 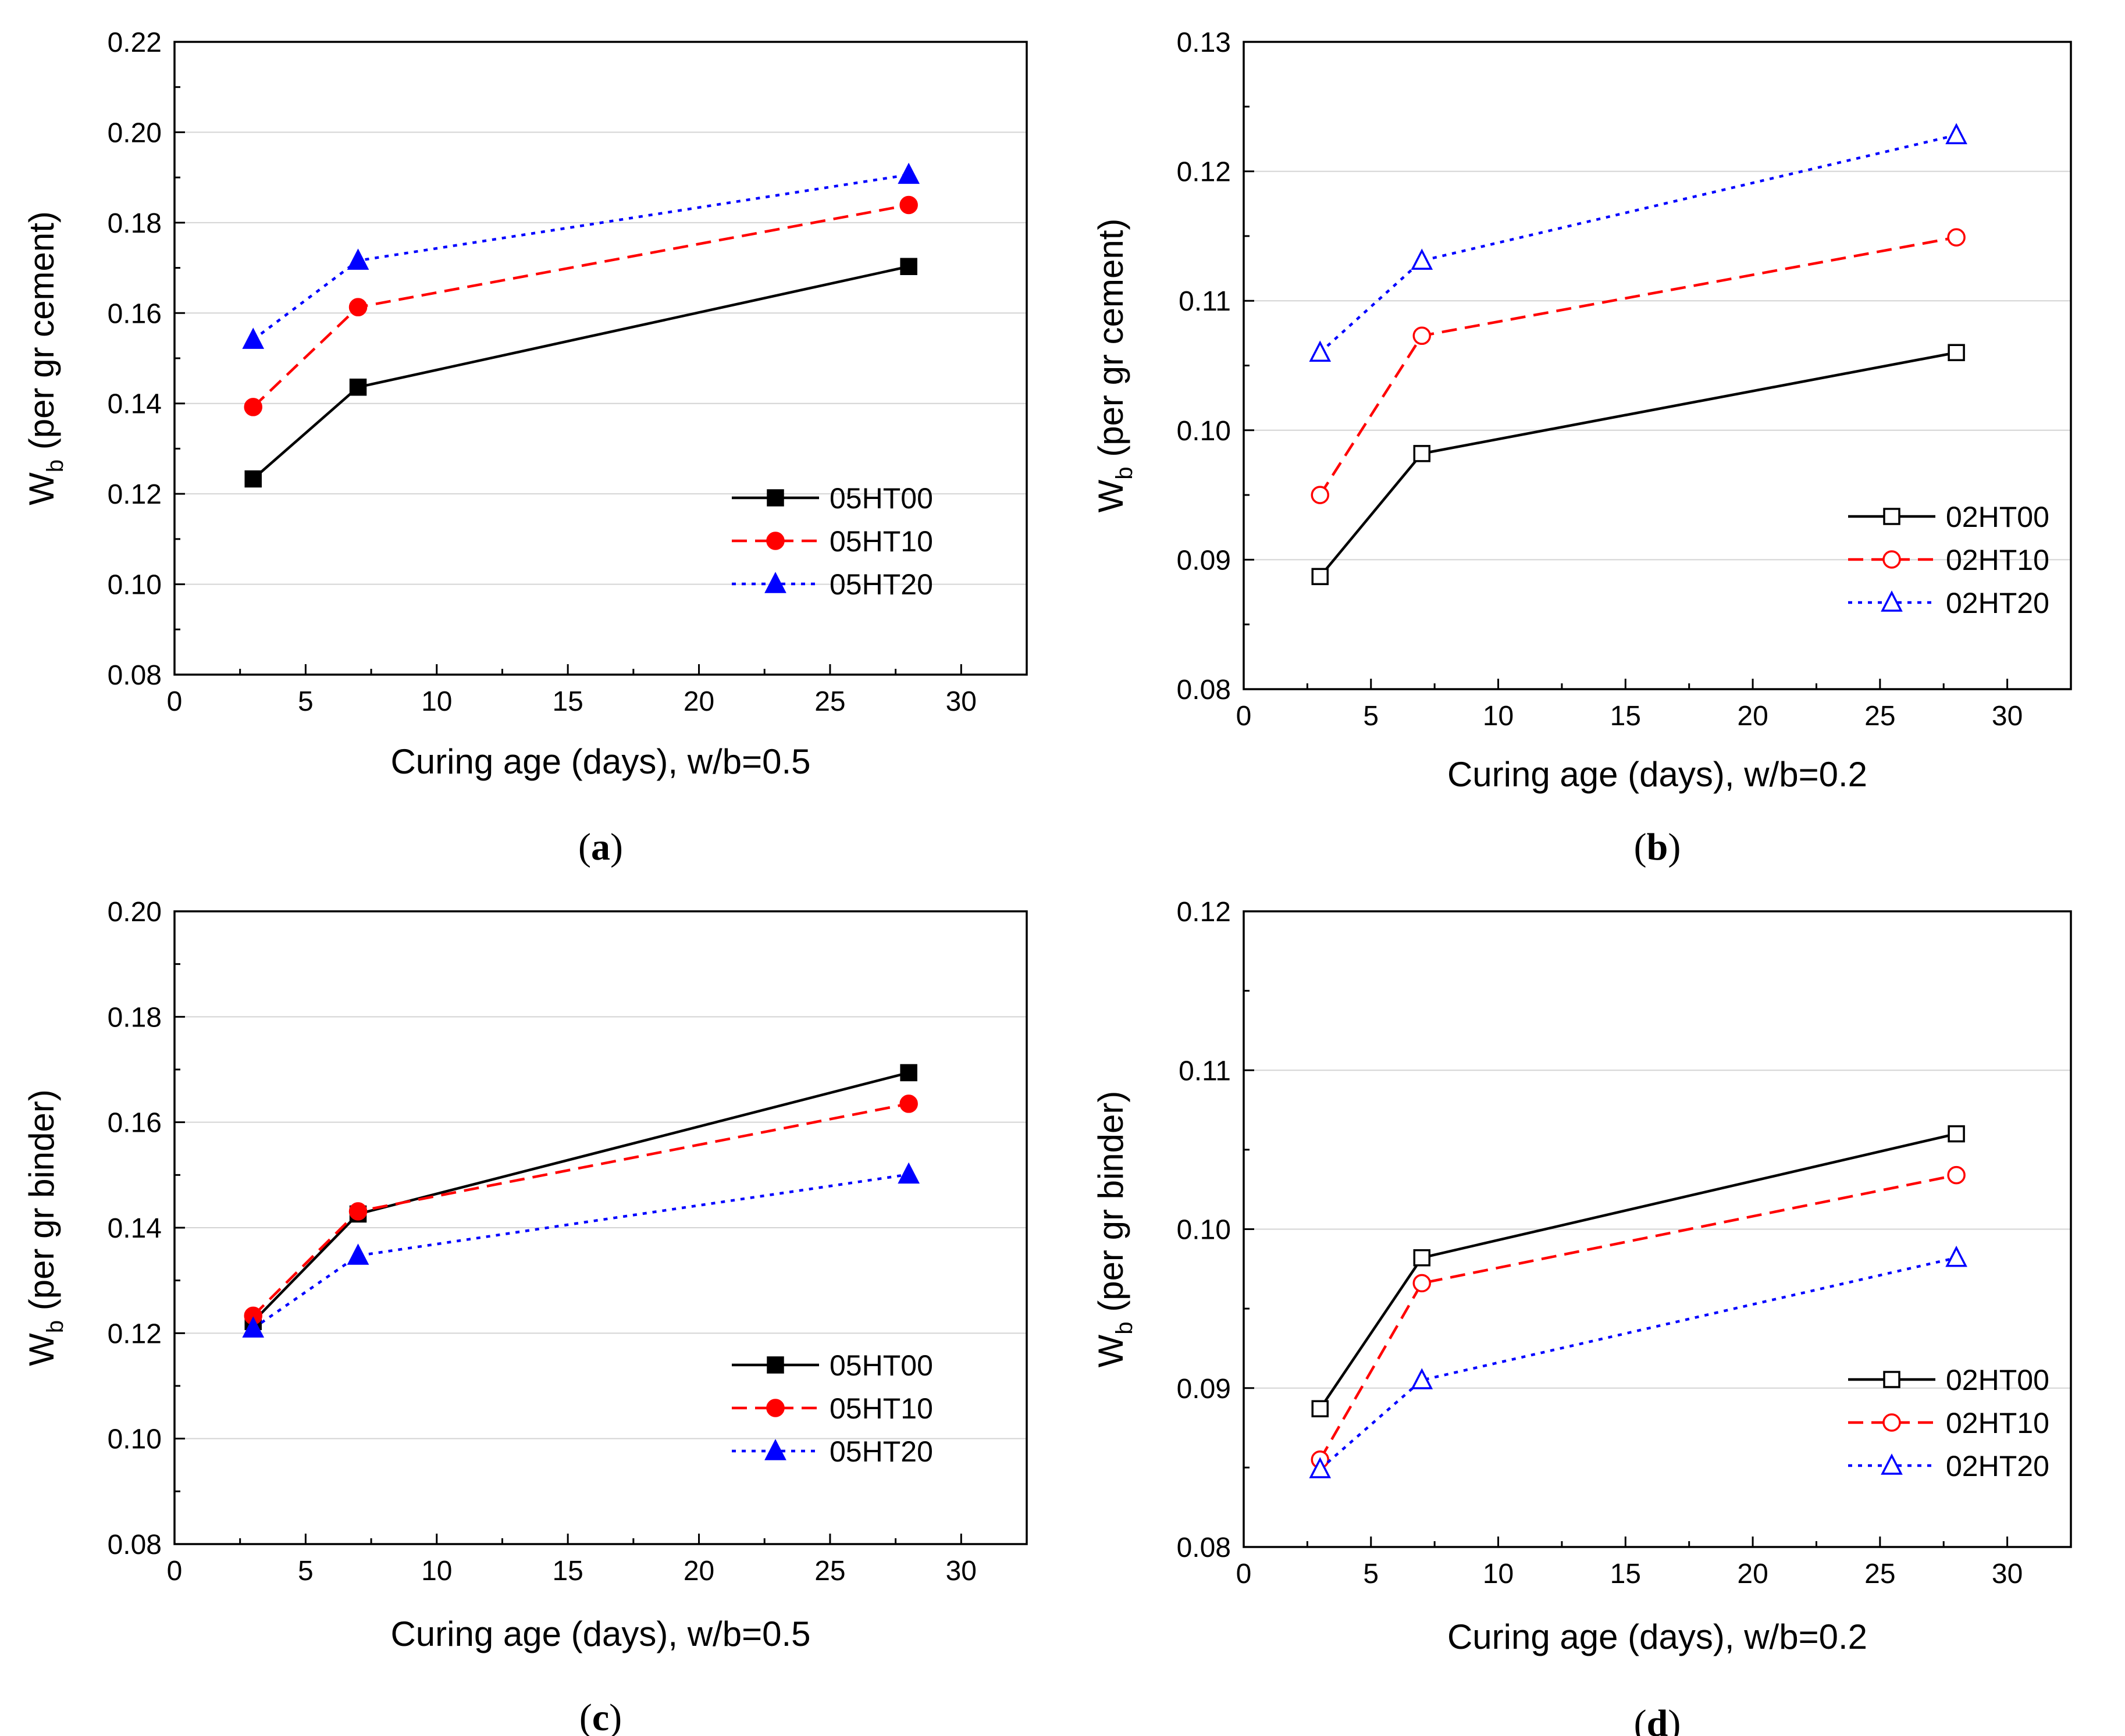 What do you see at coordinates (881, 1408) in the screenshot?
I see `legend-label: 05HT10` at bounding box center [881, 1408].